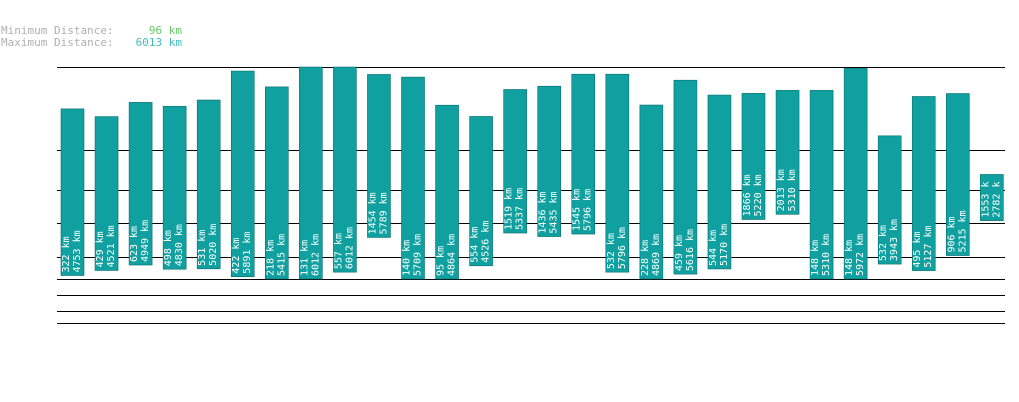 This screenshot has height=402, width=1019. What do you see at coordinates (985, 200) in the screenshot?
I see `bar-label-low: 1553 k` at bounding box center [985, 200].